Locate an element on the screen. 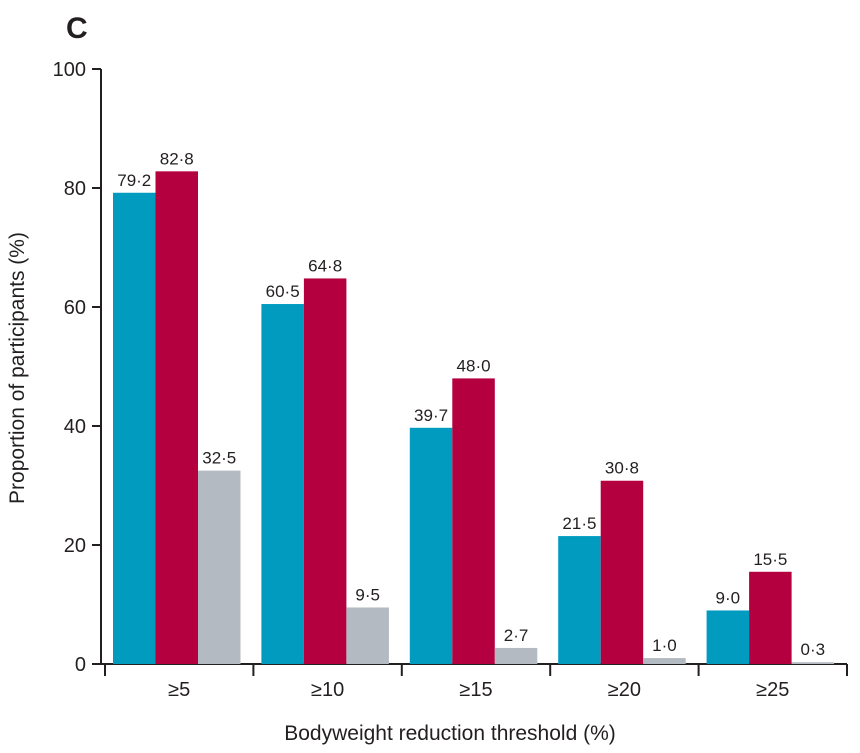  bar-value-label: 39·7 is located at coordinates (431, 415).